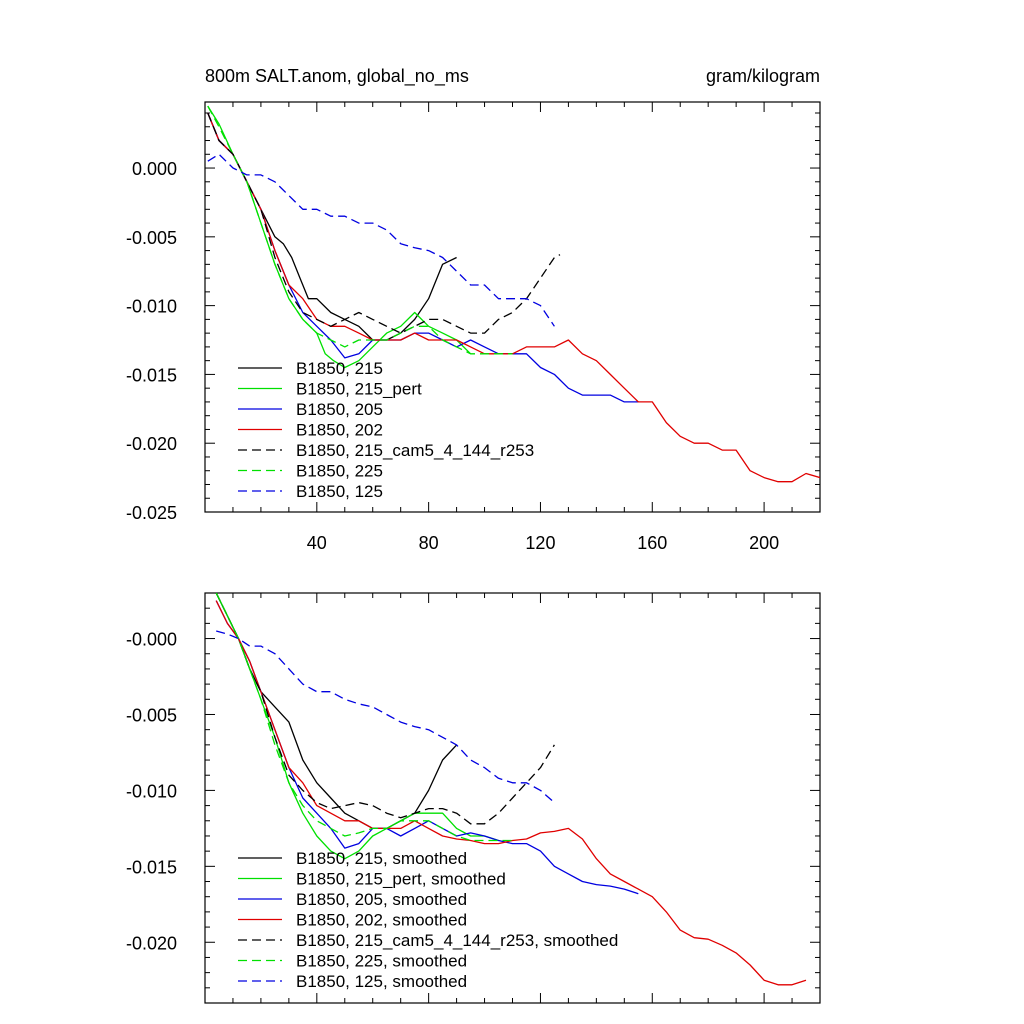  What do you see at coordinates (415, 450) in the screenshot?
I see `legend-label: B1850, 215_cam5_4_144_r253` at bounding box center [415, 450].